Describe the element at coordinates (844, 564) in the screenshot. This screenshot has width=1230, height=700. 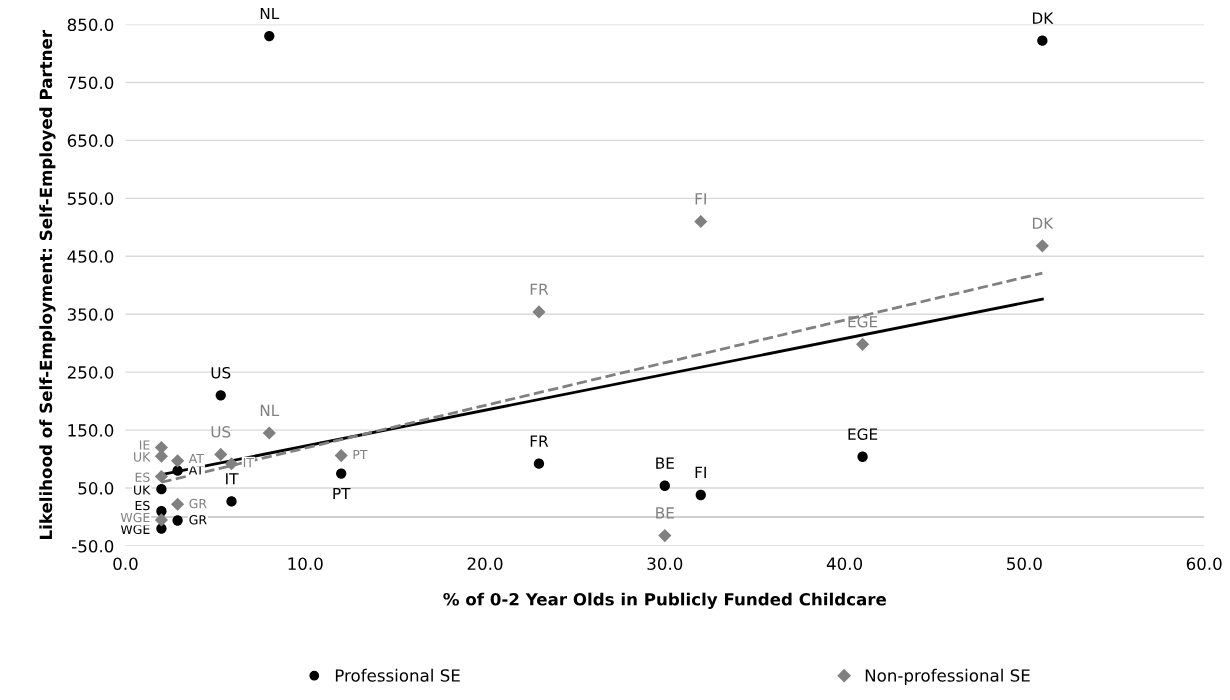
I see `x-tick-label: 40.0` at that location.